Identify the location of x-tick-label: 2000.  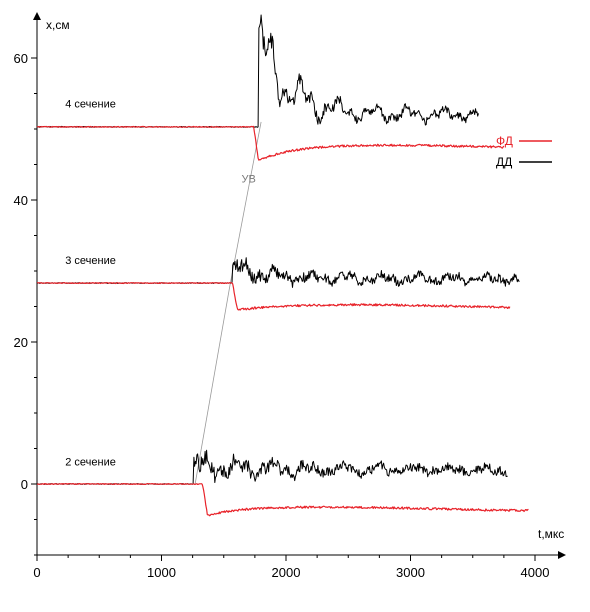
(286, 572).